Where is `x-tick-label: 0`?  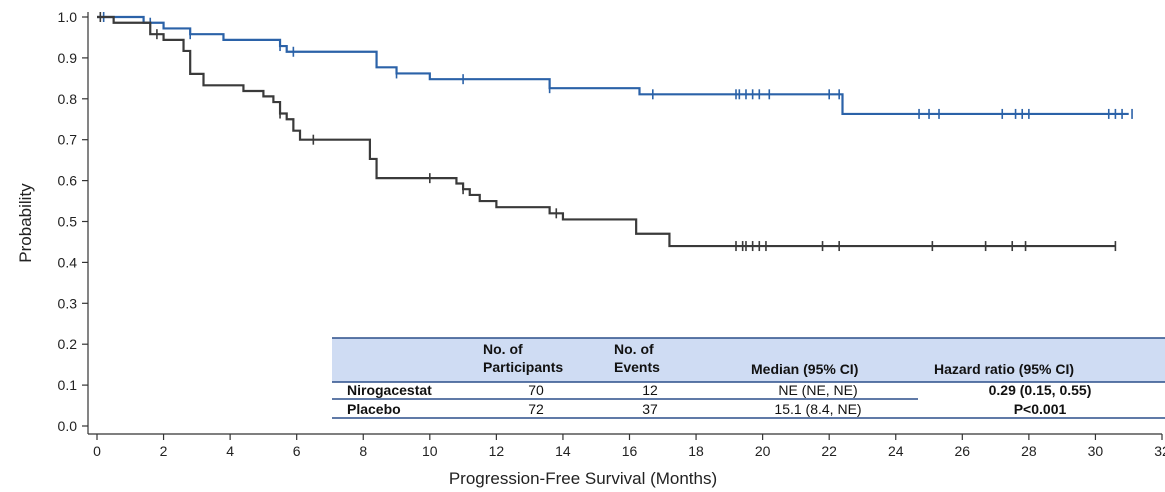 x-tick-label: 0 is located at coordinates (97, 451).